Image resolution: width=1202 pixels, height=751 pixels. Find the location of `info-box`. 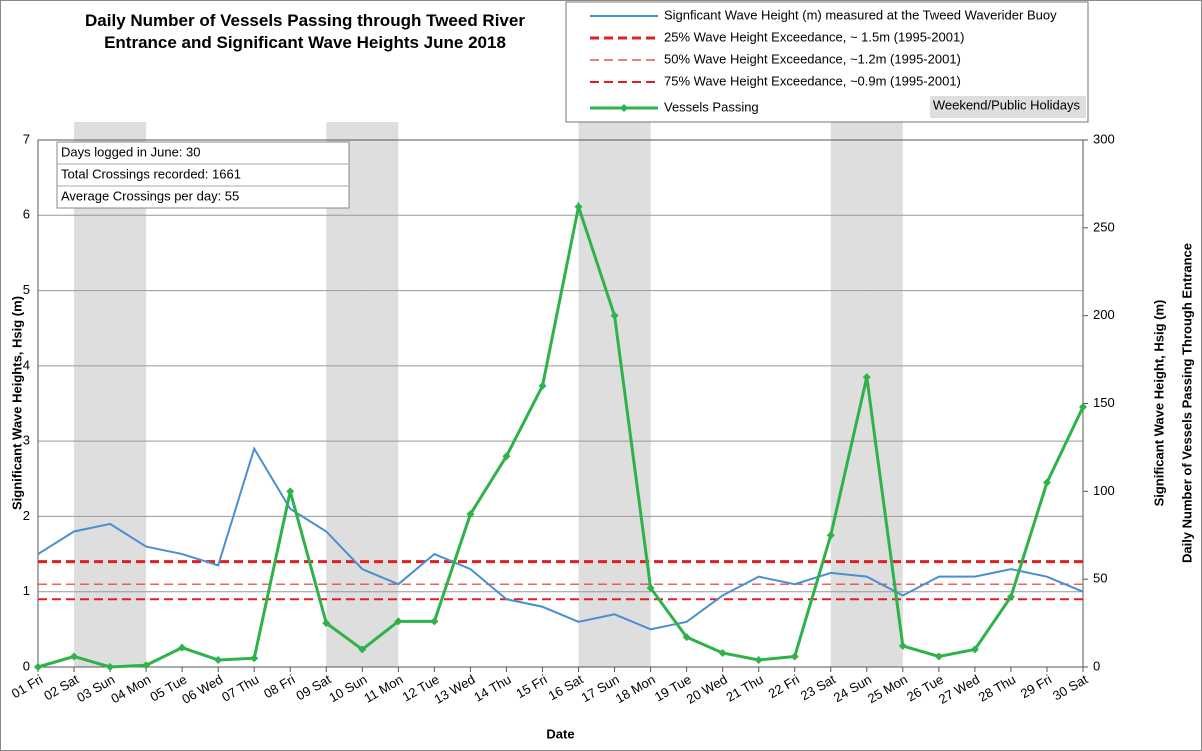

info-box is located at coordinates (203, 175).